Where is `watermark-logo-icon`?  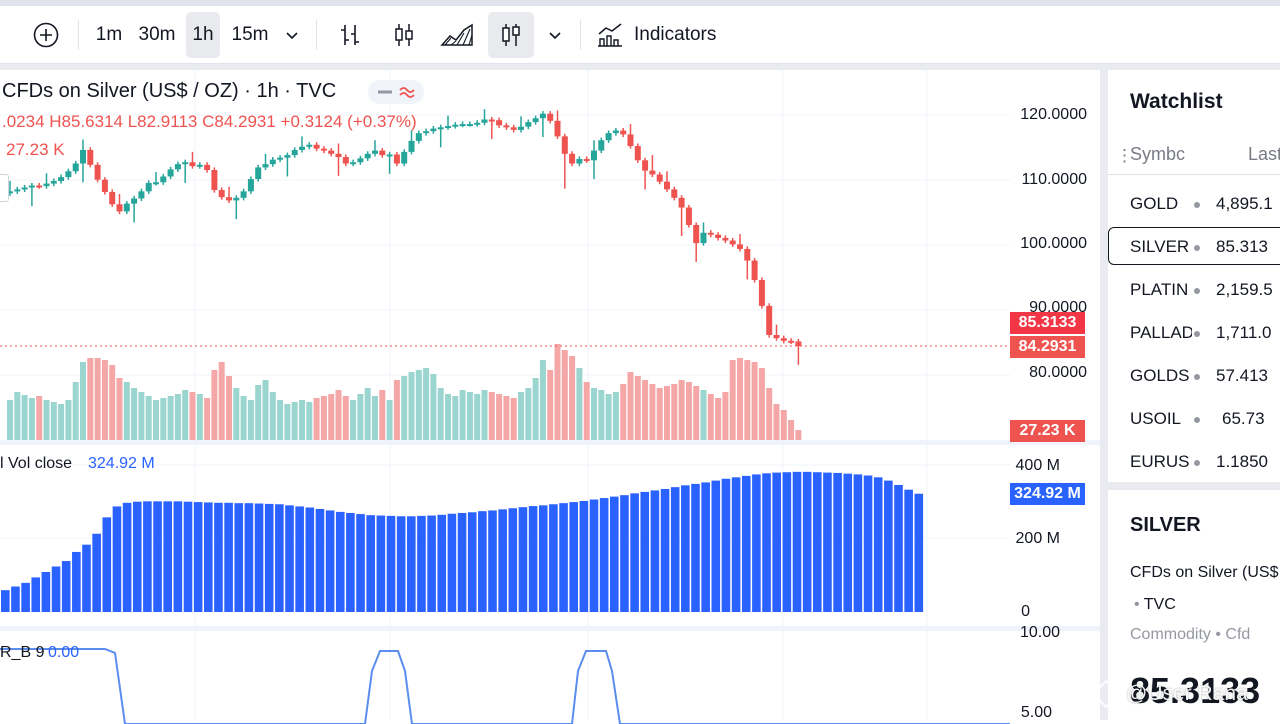
watermark-logo-icon is located at coordinates (1106, 694).